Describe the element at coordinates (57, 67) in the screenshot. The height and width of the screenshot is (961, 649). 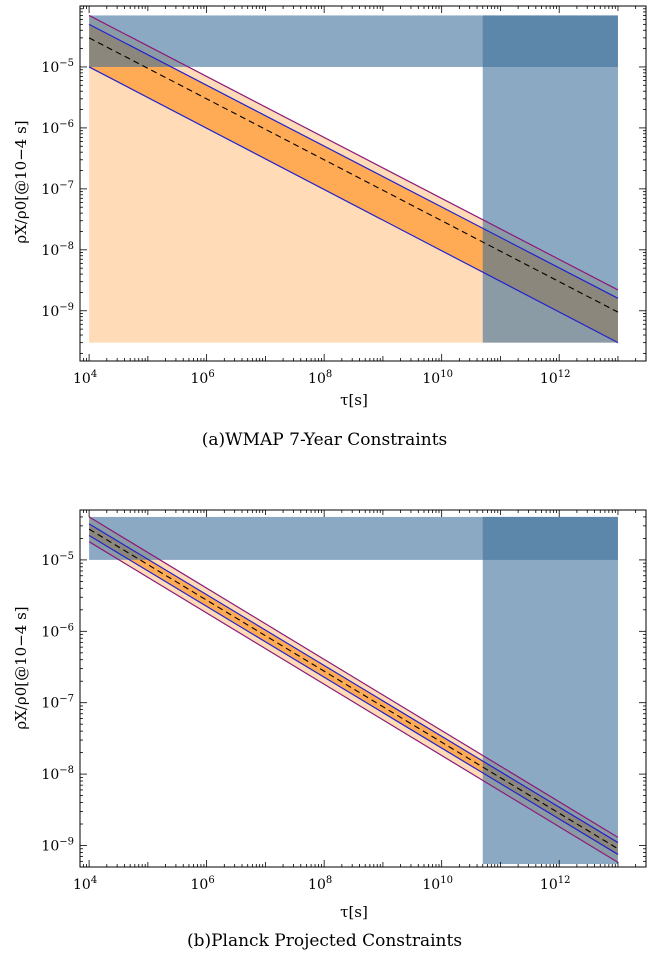
I see `y-tick-label-a: 10⁻⁵` at that location.